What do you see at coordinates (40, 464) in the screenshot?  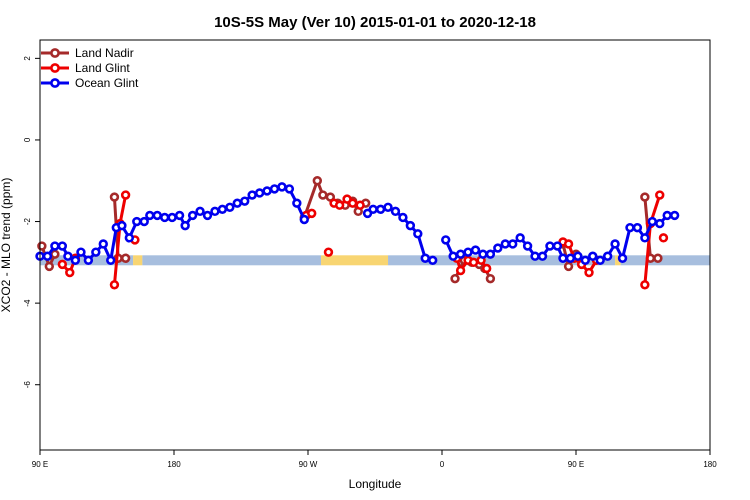 I see `x-tick-label-0: 90 E` at bounding box center [40, 464].